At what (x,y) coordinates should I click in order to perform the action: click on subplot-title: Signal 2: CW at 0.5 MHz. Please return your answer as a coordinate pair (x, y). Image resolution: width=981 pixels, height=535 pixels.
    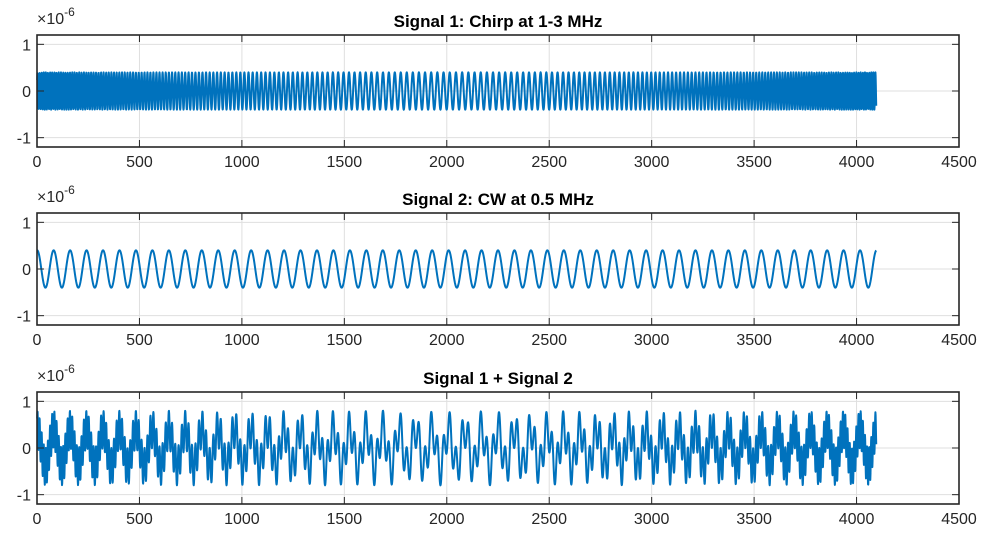
    Looking at the image, I should click on (498, 199).